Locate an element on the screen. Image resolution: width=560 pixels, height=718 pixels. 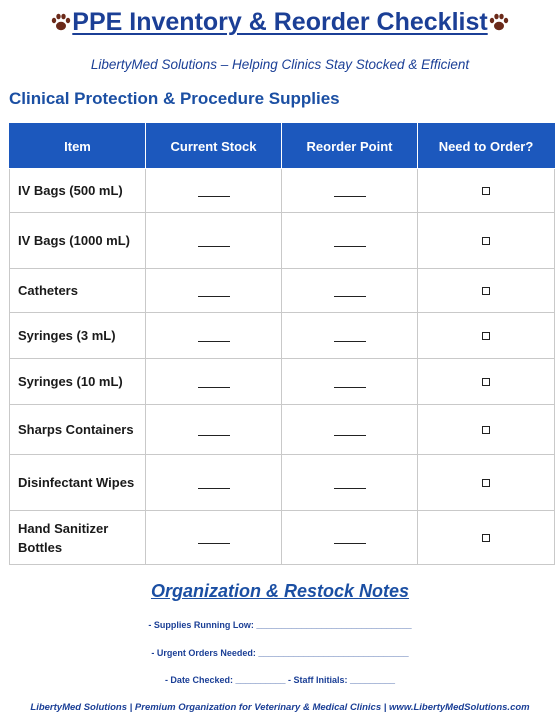
table-row: Syringes (10 mL) is located at coordinates (282, 381).